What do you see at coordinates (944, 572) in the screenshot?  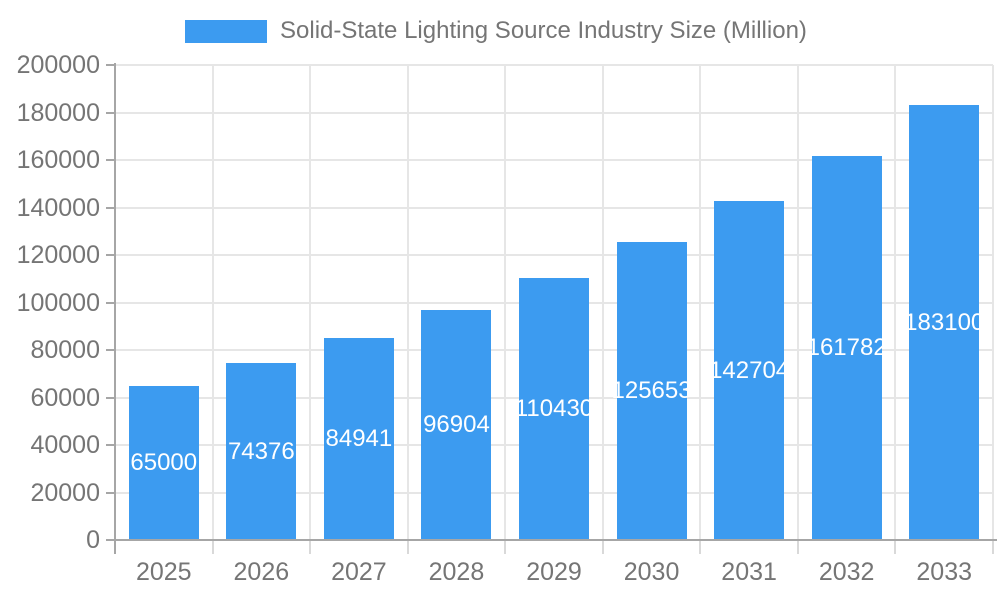 I see `x-axis-label: 2033` at bounding box center [944, 572].